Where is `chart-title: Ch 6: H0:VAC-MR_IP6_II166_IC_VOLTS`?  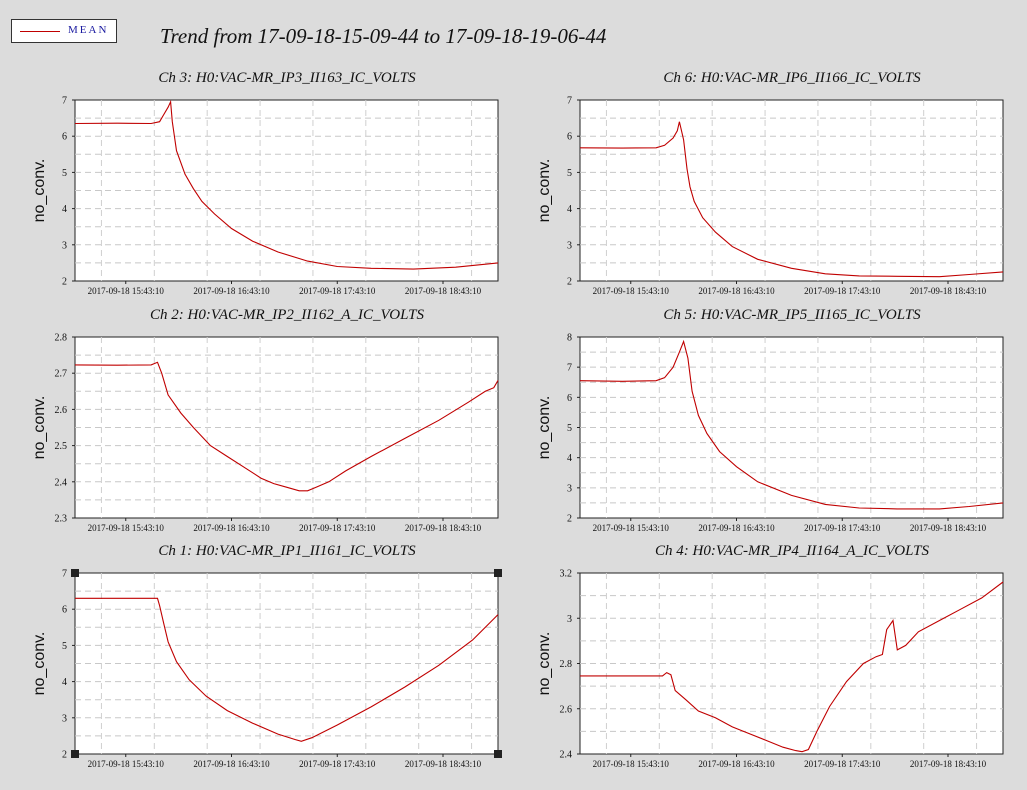
chart-title: Ch 6: H0:VAC-MR_IP6_II166_IC_VOLTS is located at coordinates (792, 78).